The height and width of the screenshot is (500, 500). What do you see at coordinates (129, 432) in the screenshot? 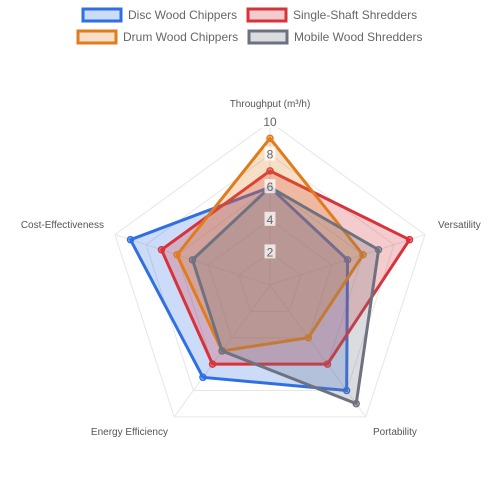
I see `axis-label: Energy Efficiency` at bounding box center [129, 432].